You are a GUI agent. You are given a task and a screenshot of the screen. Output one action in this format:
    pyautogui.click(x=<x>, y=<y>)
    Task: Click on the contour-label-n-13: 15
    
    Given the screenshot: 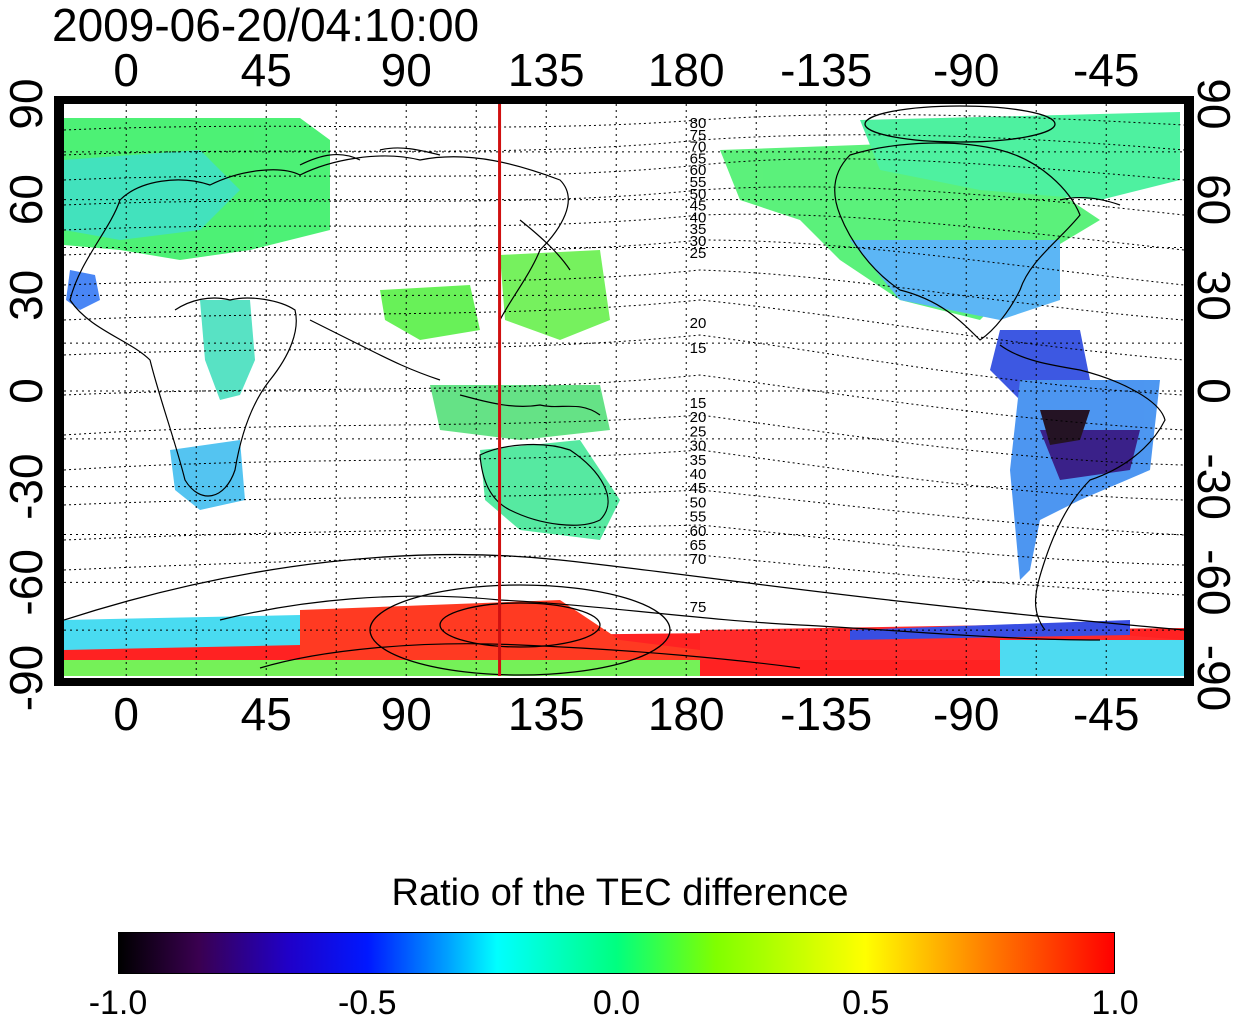 What is the action you would take?
    pyautogui.click(x=698, y=348)
    